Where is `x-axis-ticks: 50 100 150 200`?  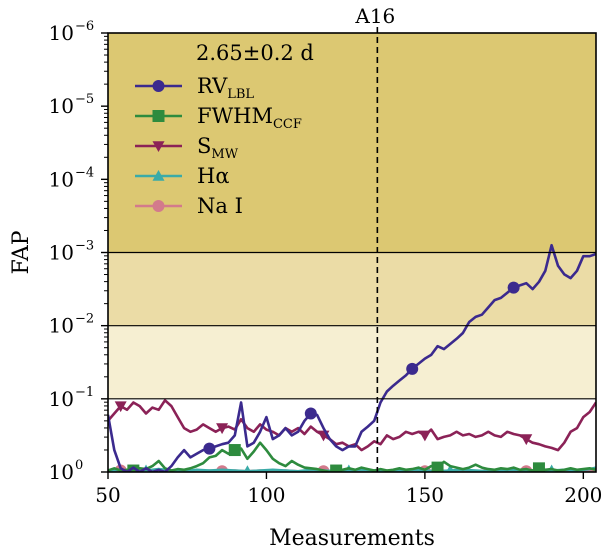 x-axis-ticks: 50 100 150 200 is located at coordinates (348, 489).